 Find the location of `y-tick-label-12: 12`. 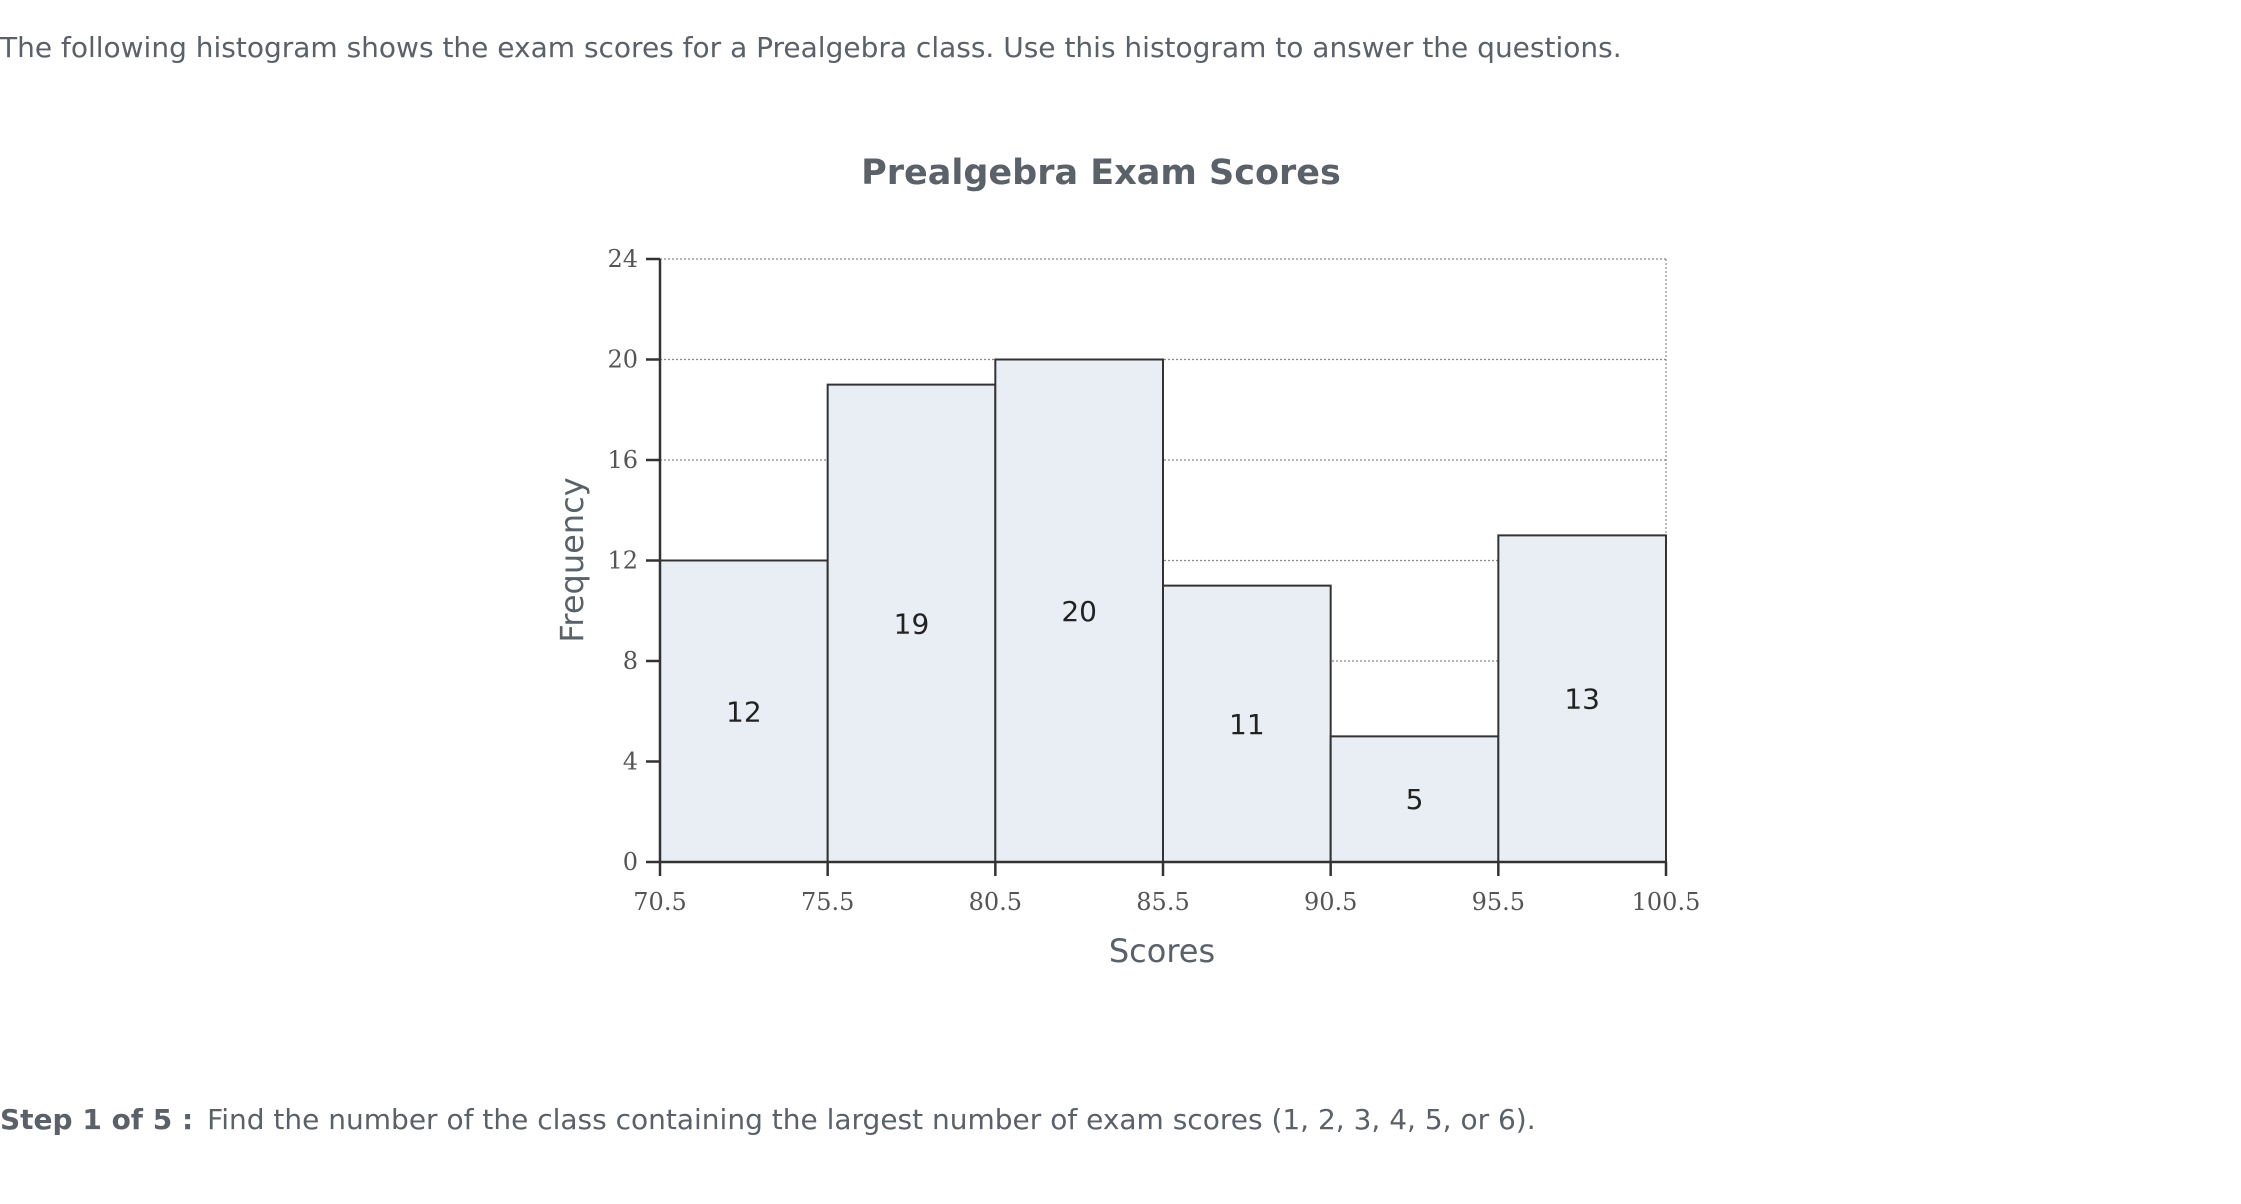

y-tick-label-12: 12 is located at coordinates (622, 561).